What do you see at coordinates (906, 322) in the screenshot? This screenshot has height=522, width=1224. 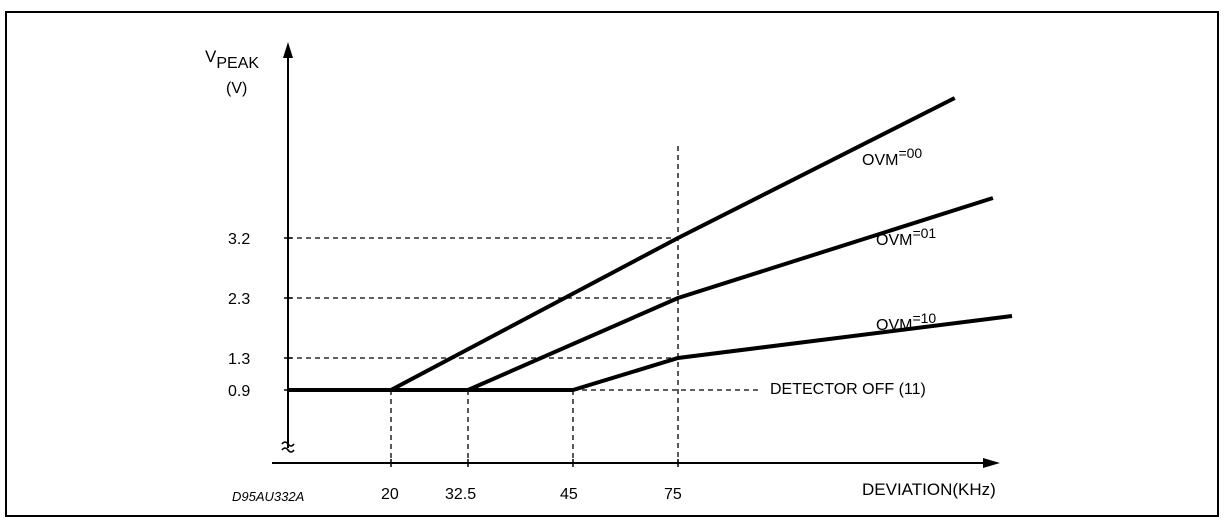 I see `series-label-ovm10: OVM=10` at bounding box center [906, 322].